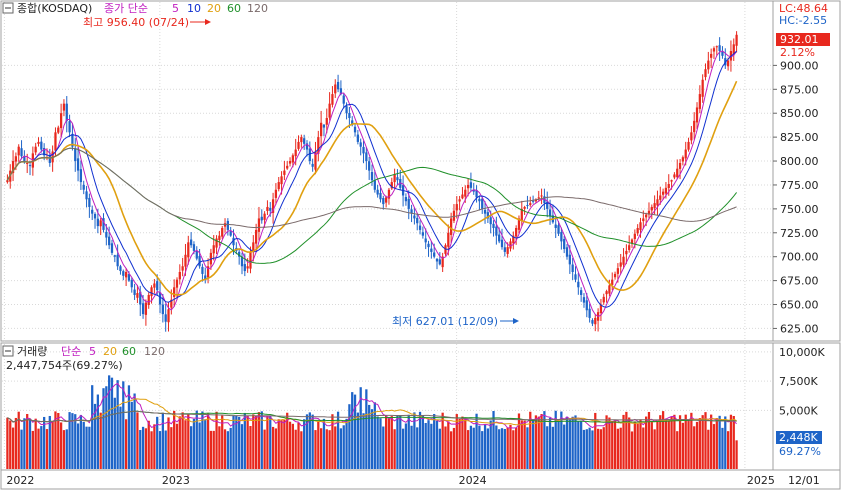  Describe the element at coordinates (214, 8) in the screenshot. I see `ma-20-label: 20` at that location.